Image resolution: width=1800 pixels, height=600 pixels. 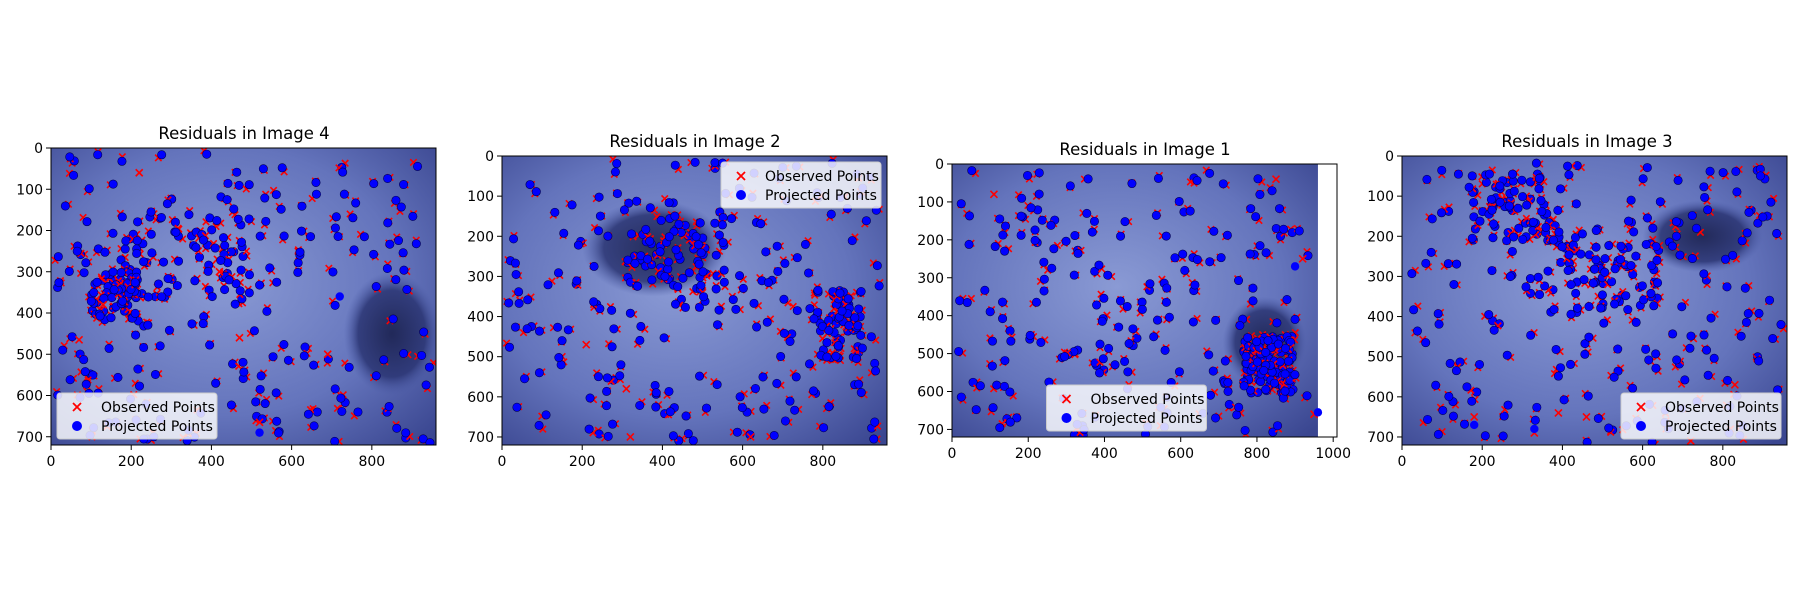 What do you see at coordinates (1126, 408) in the screenshot?
I see `legend: Observed Points Projected Points` at bounding box center [1126, 408].